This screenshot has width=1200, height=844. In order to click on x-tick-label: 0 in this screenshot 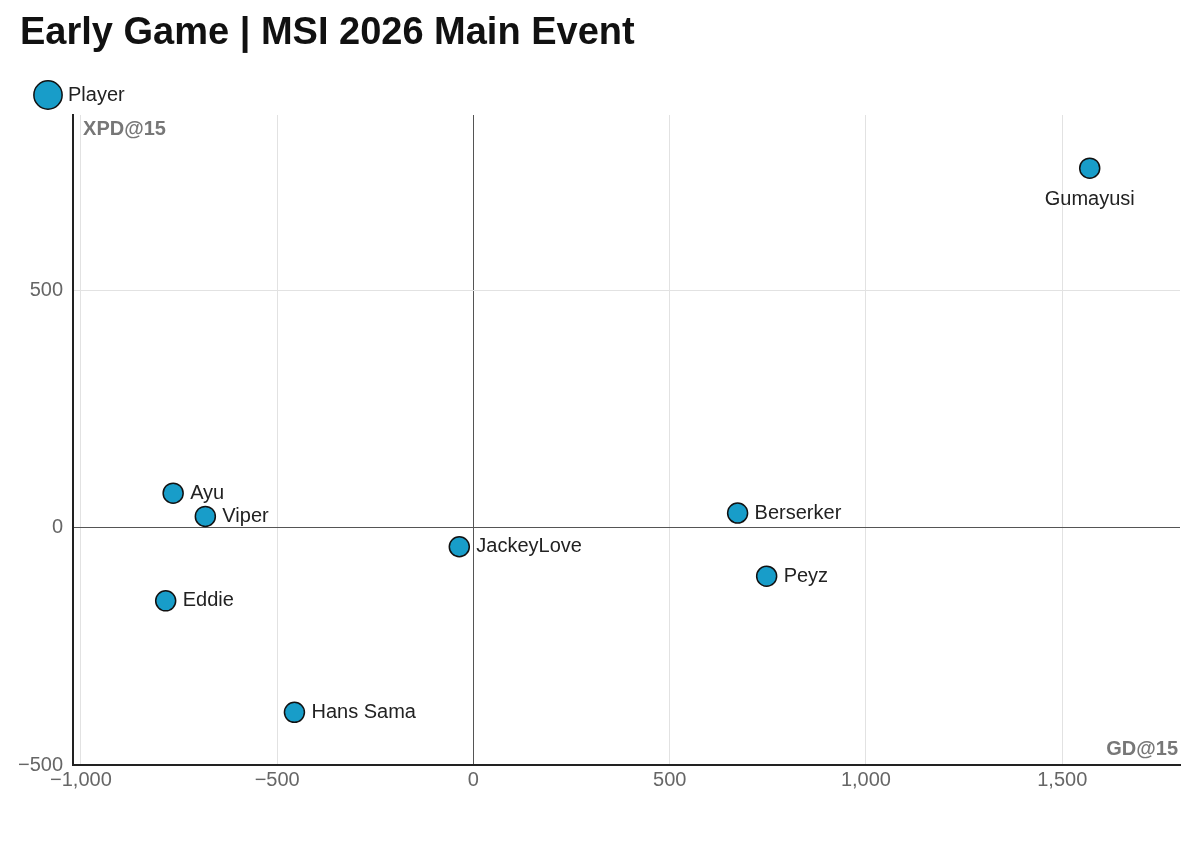, I will do `click(473, 778)`.